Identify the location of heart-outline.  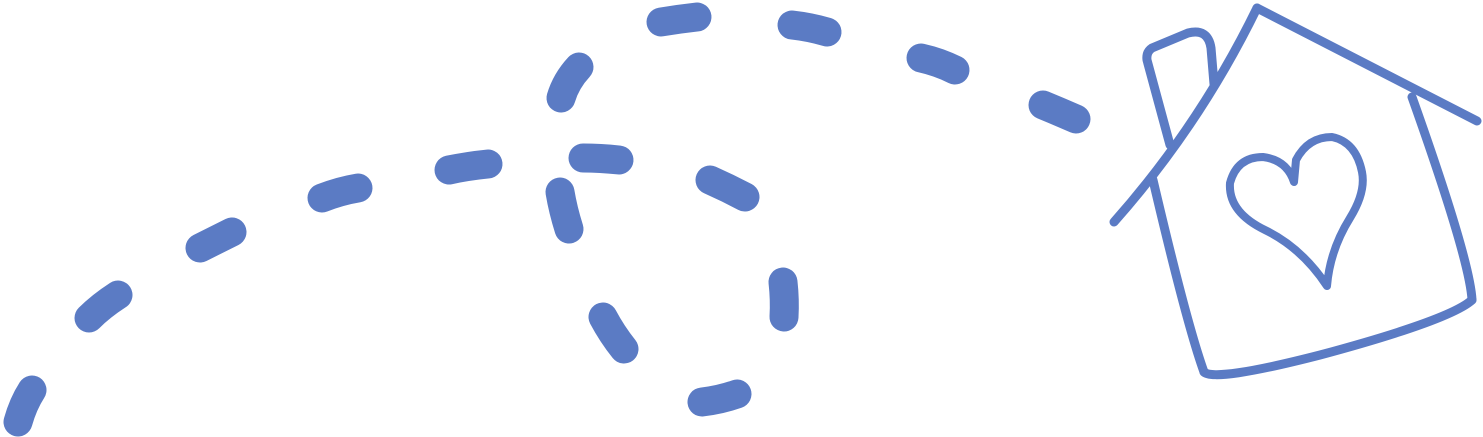
(1296, 211).